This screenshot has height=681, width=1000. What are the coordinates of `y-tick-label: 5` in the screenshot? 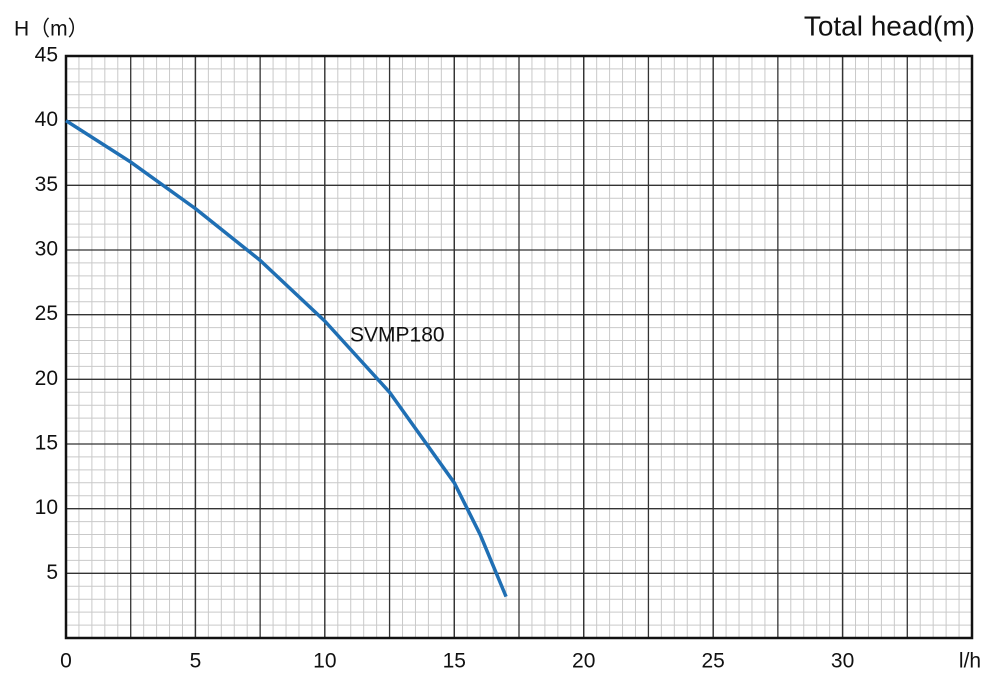 It's located at (52, 572).